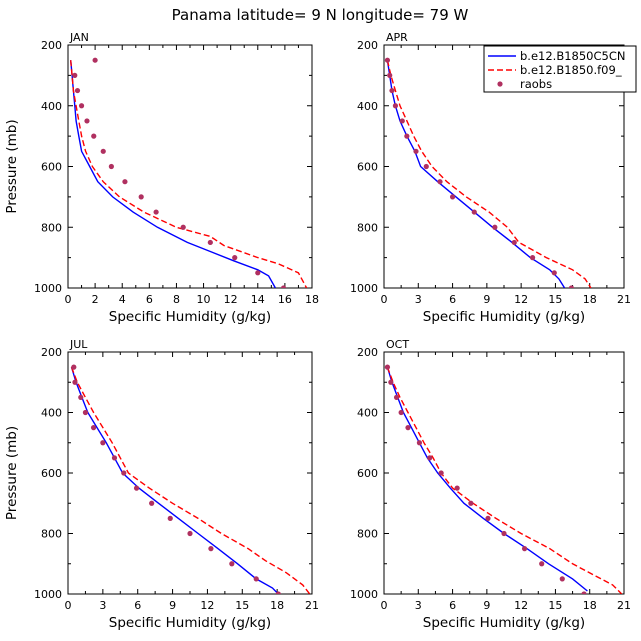 Image resolution: width=641 pixels, height=641 pixels. I want to click on legend-box, so click(560, 69).